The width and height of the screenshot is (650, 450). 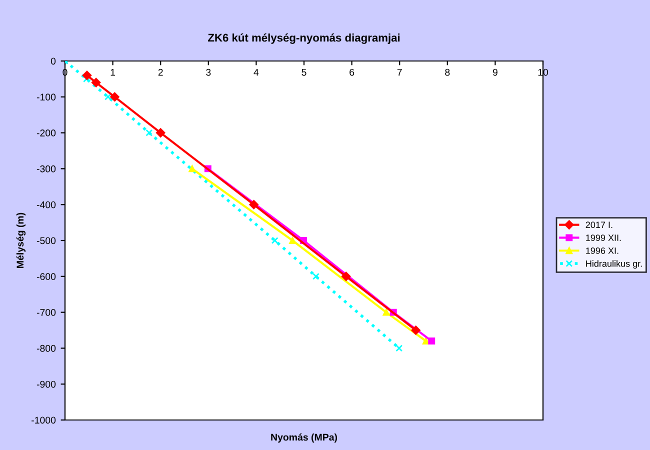 I want to click on y-tick-label: -700, so click(x=46, y=312).